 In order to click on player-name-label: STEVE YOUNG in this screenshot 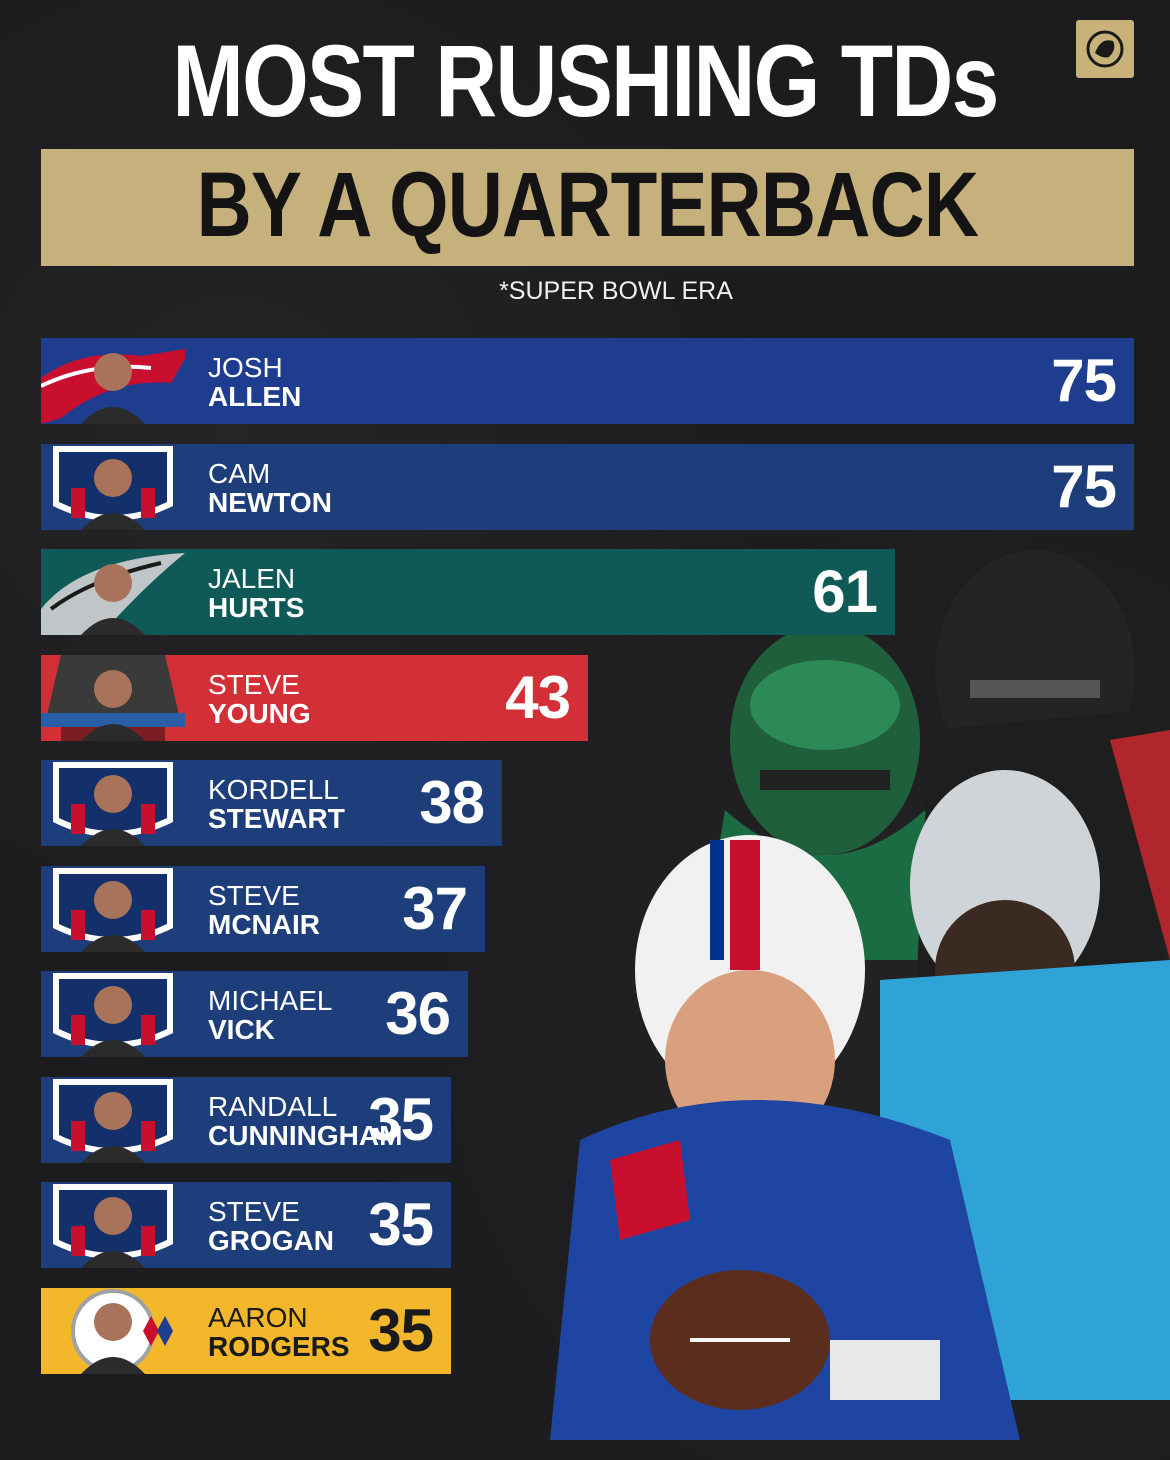, I will do `click(259, 699)`.